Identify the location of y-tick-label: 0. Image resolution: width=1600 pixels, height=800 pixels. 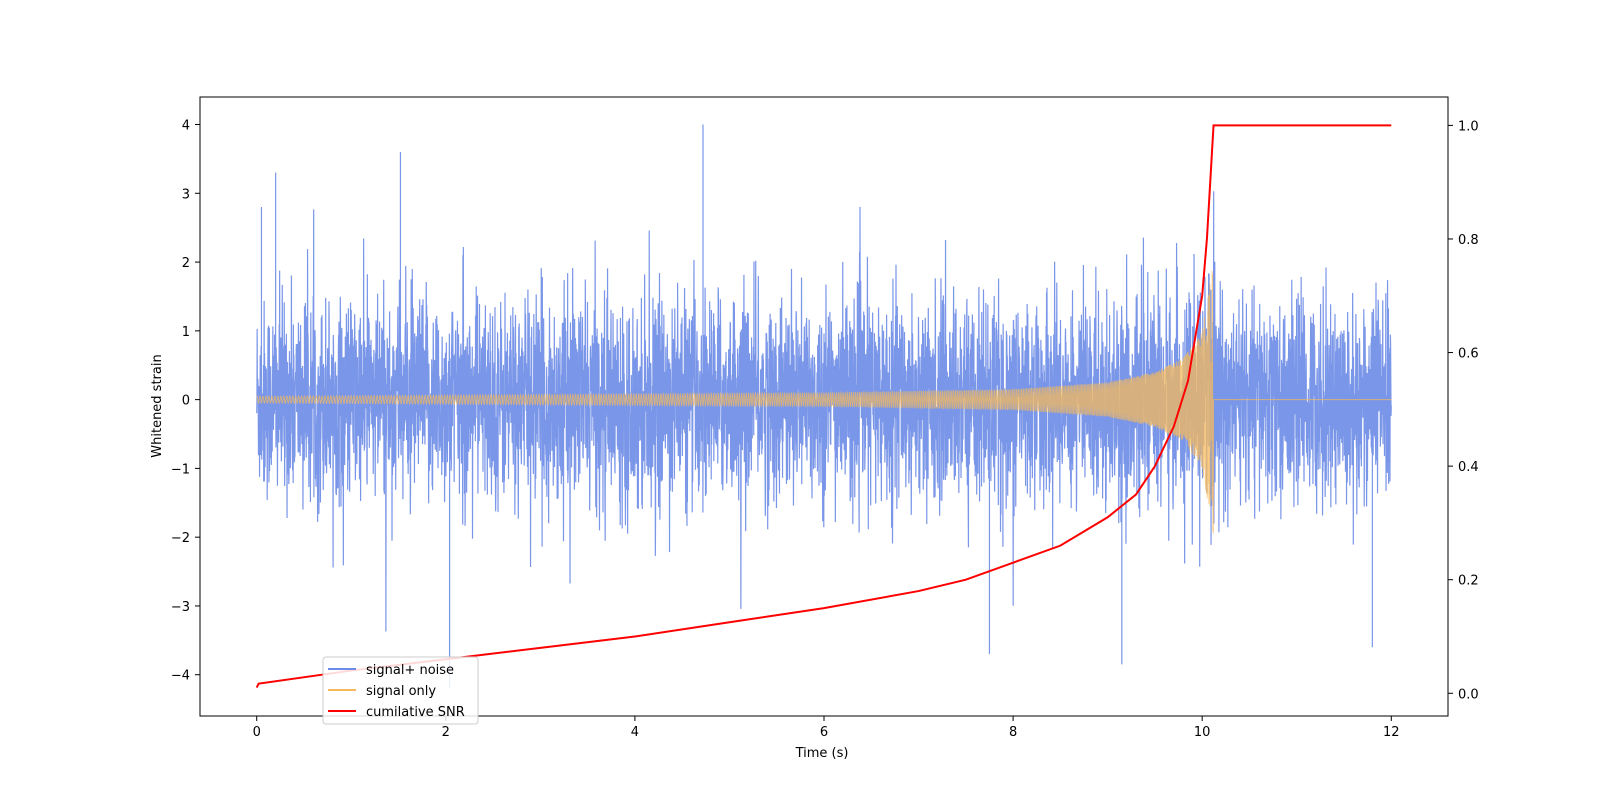
(186, 401).